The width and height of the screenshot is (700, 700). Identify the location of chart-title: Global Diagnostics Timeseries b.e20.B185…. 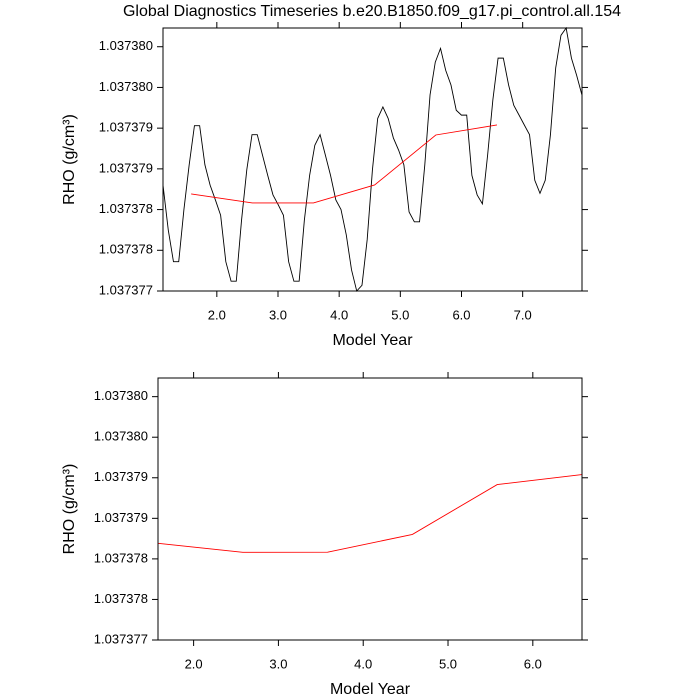
(372, 11).